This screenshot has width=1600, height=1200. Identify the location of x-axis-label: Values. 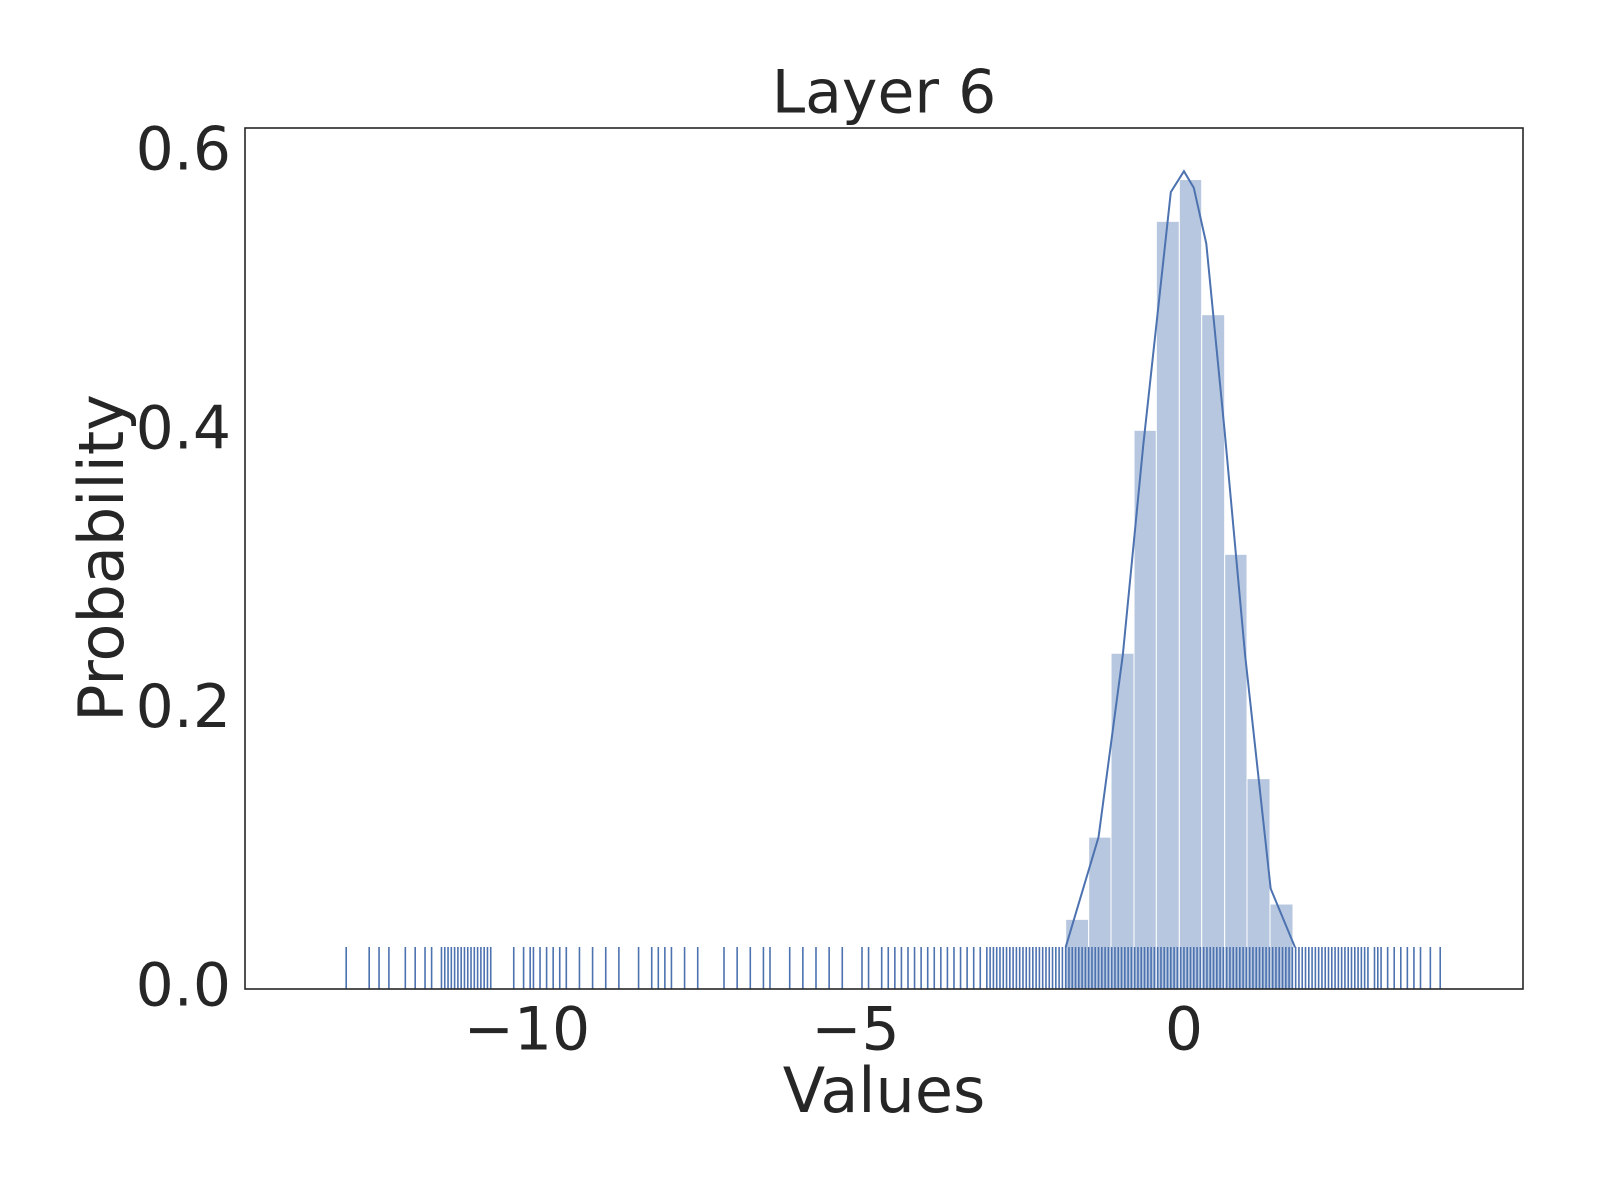
(884, 1090).